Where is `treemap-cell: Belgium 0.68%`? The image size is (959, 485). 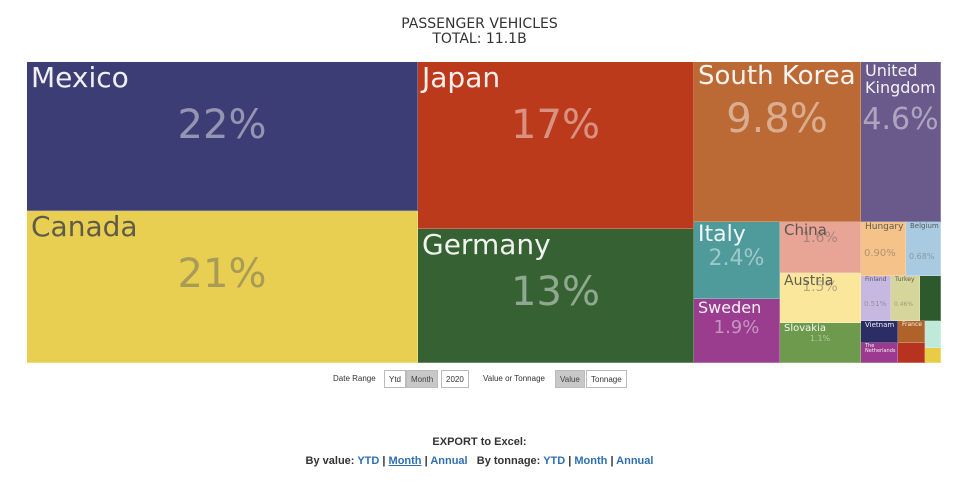
treemap-cell: Belgium 0.68% is located at coordinates (923, 249).